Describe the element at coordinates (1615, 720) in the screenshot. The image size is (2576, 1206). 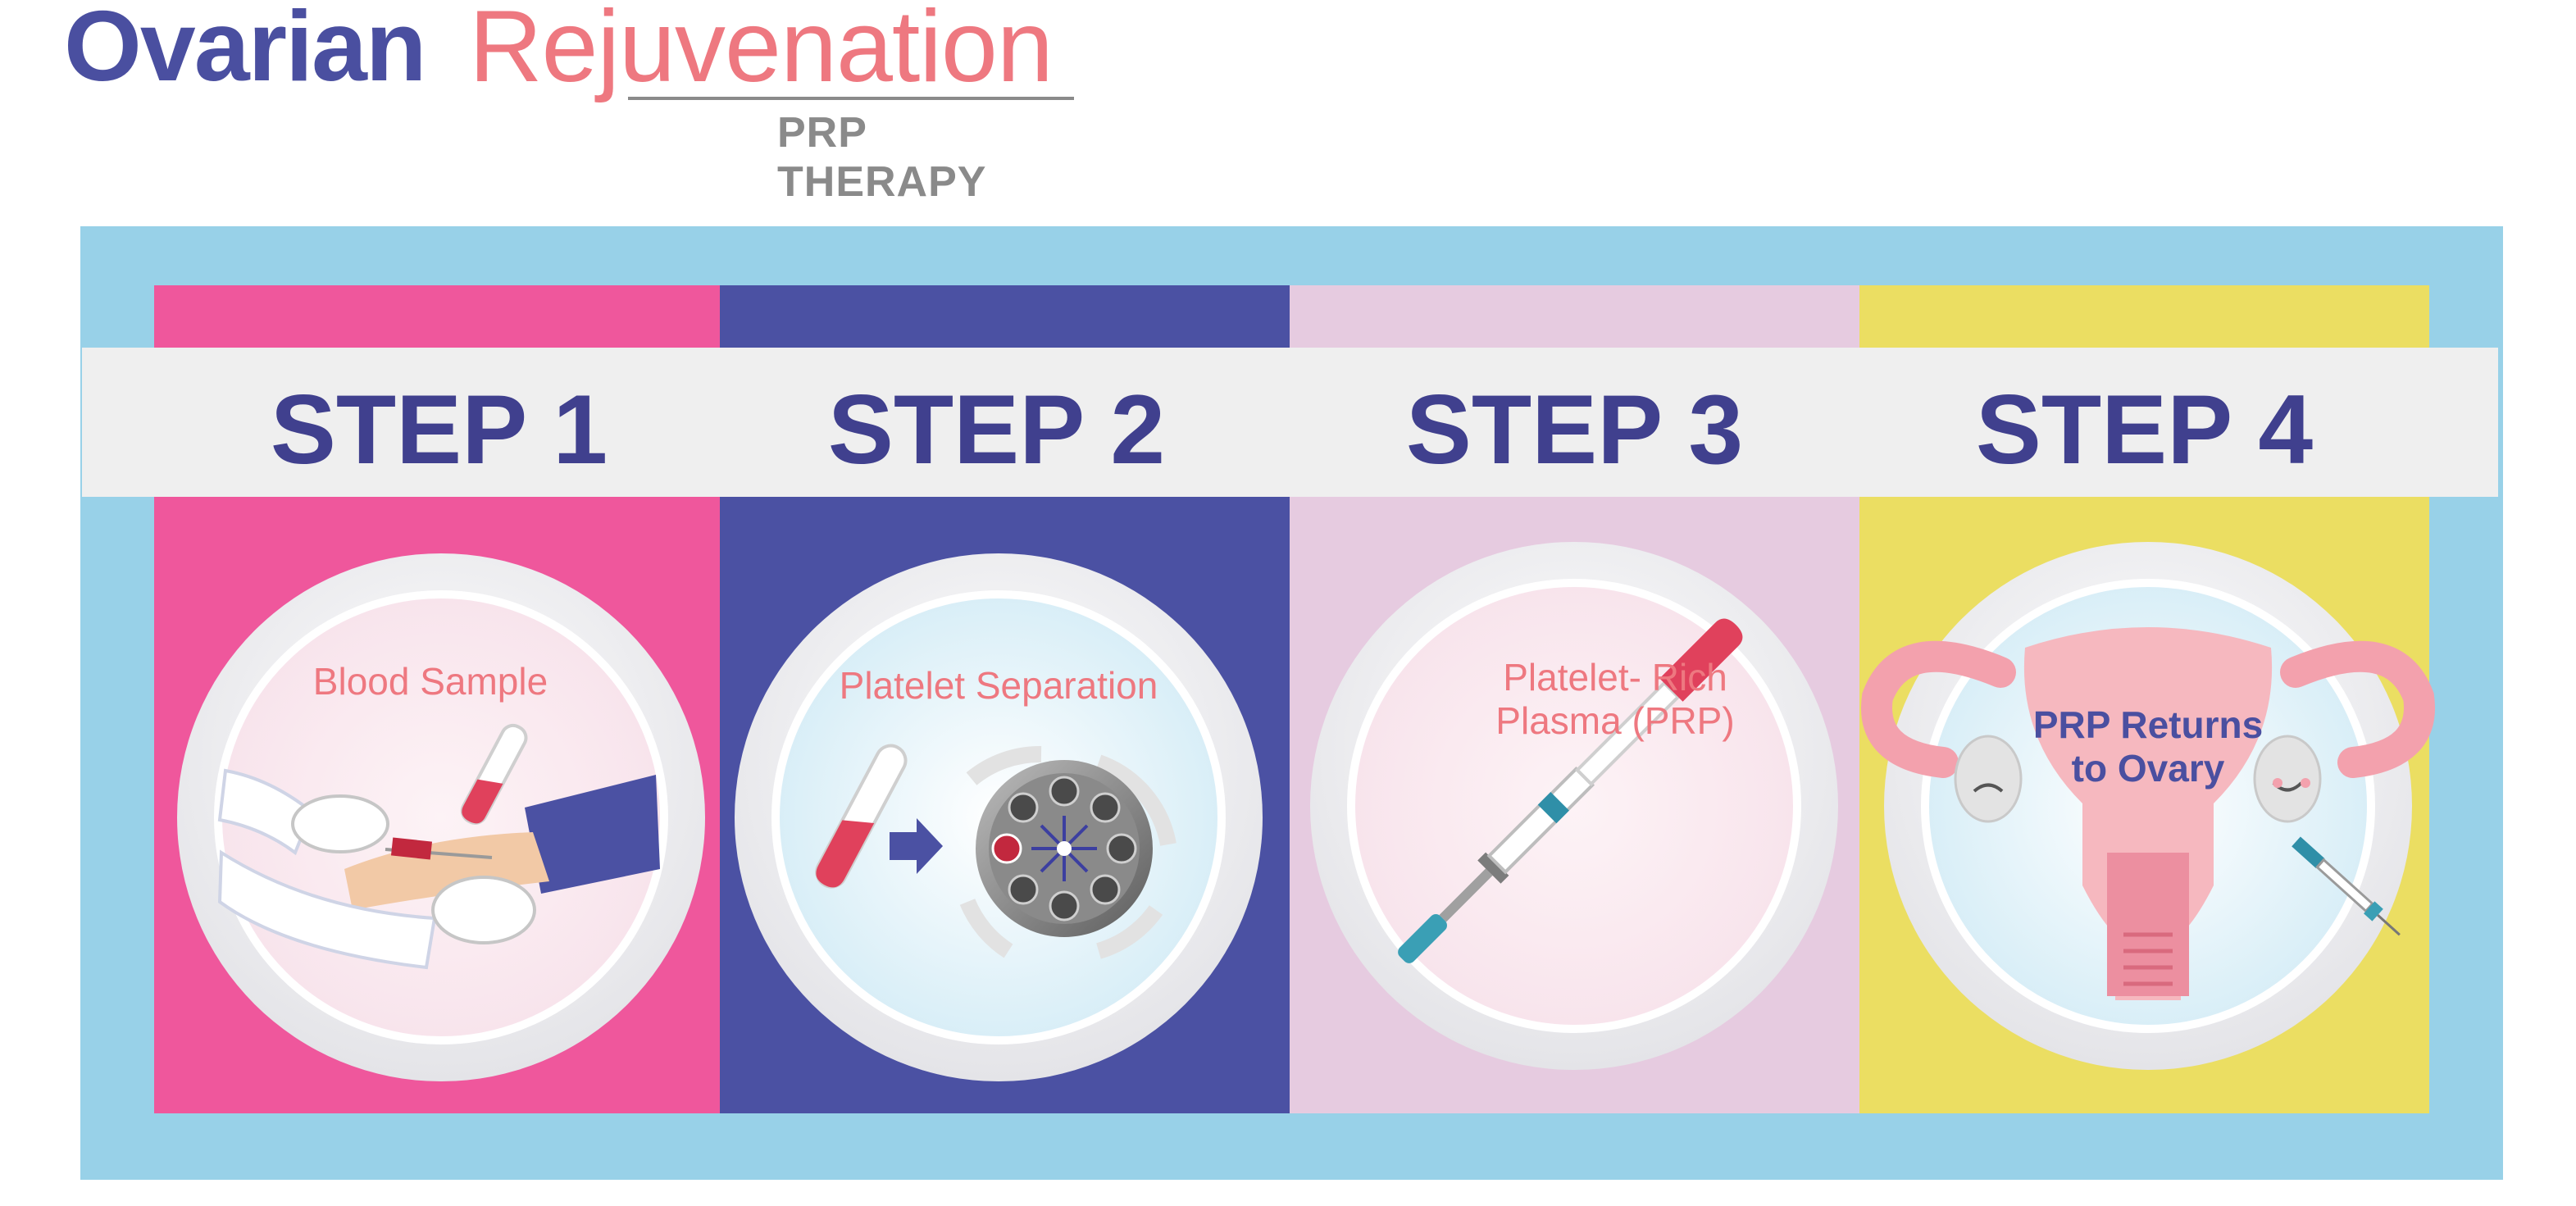
I see `step-3-caption-line2: Plasma (PRP)` at that location.